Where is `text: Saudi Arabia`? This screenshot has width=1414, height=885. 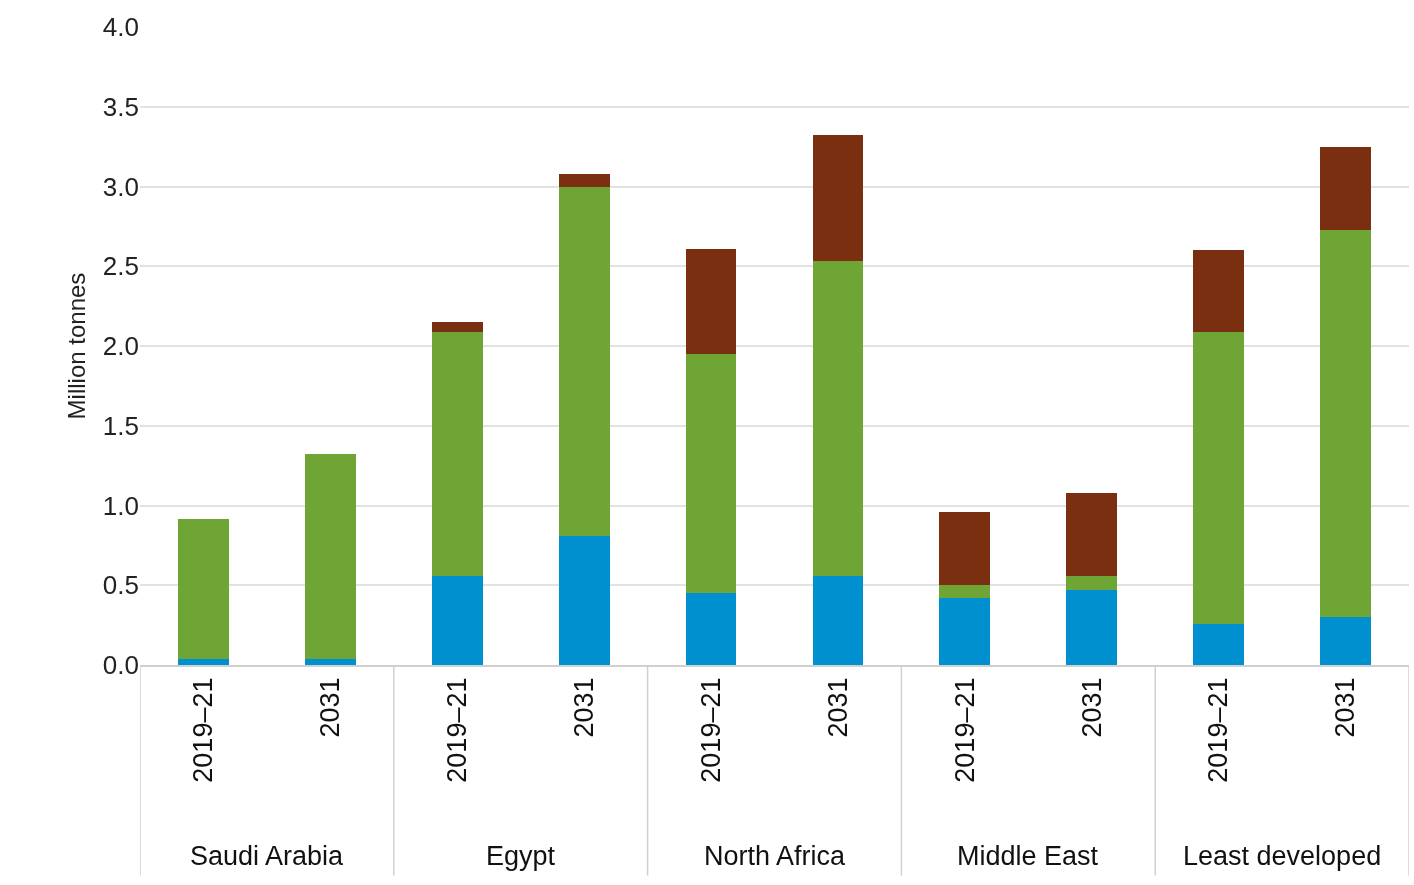 text: Saudi Arabia is located at coordinates (267, 856).